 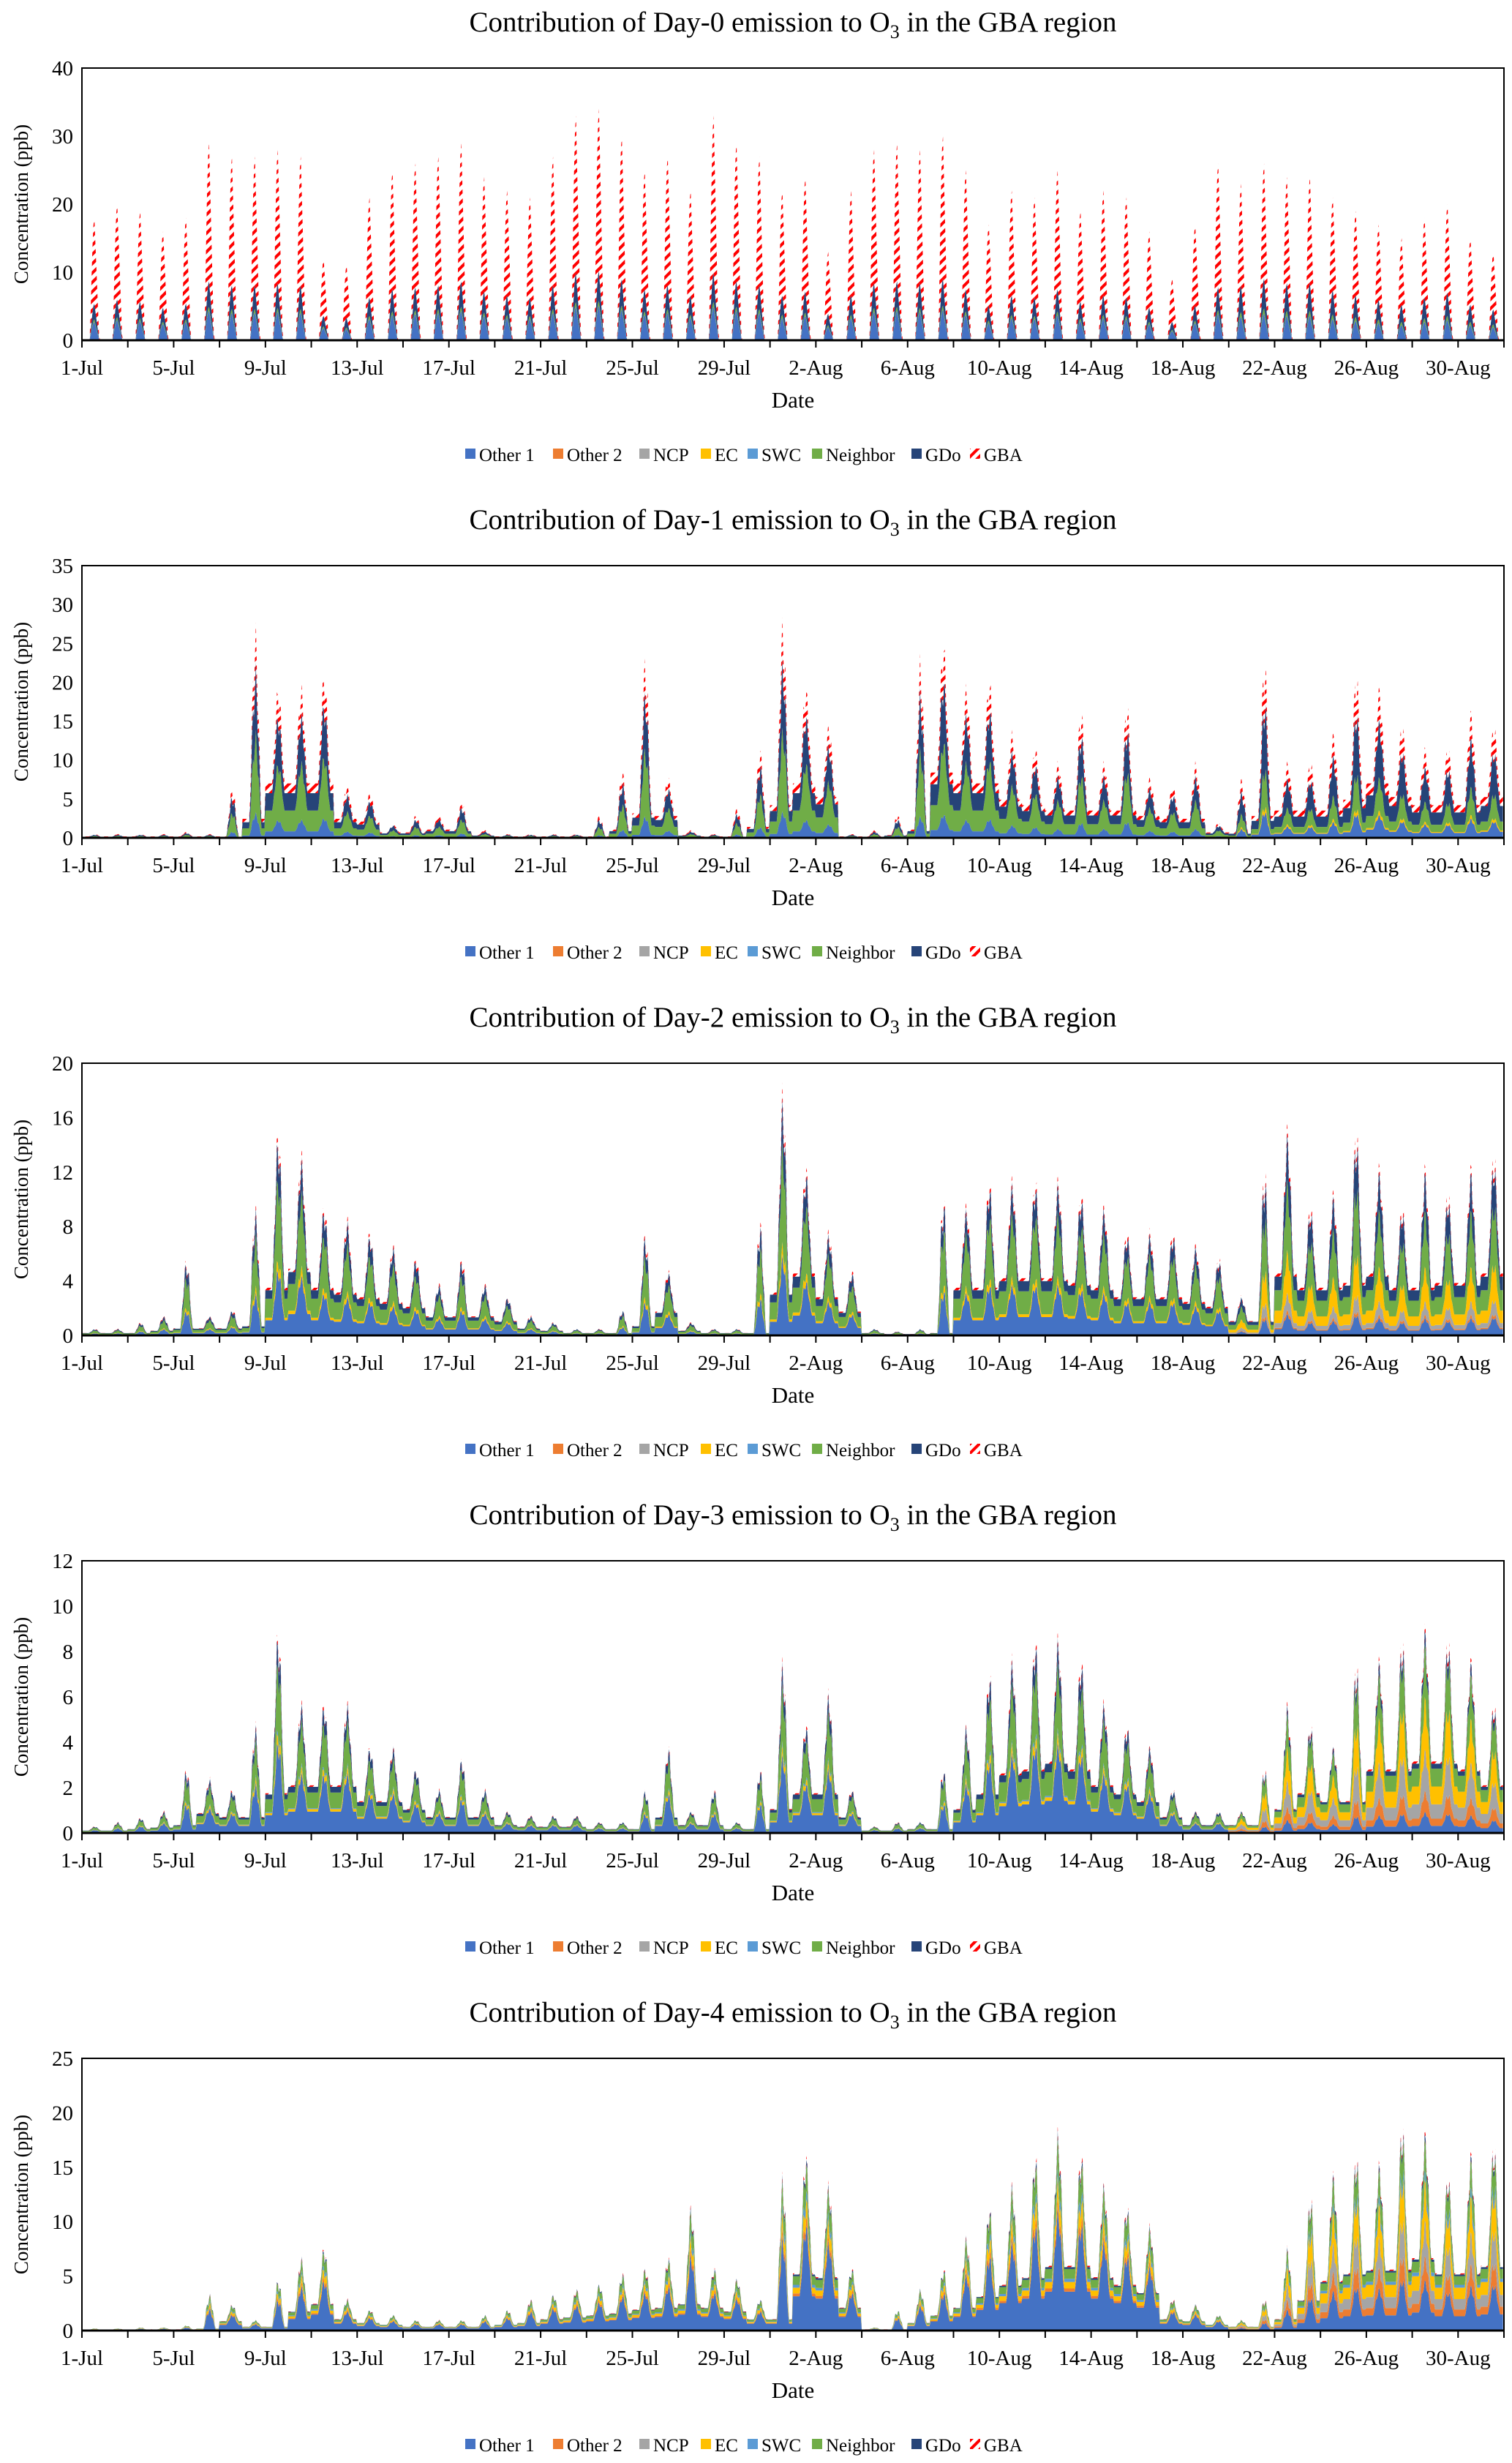 I want to click on legend-swatch-ncp, so click(x=644, y=454).